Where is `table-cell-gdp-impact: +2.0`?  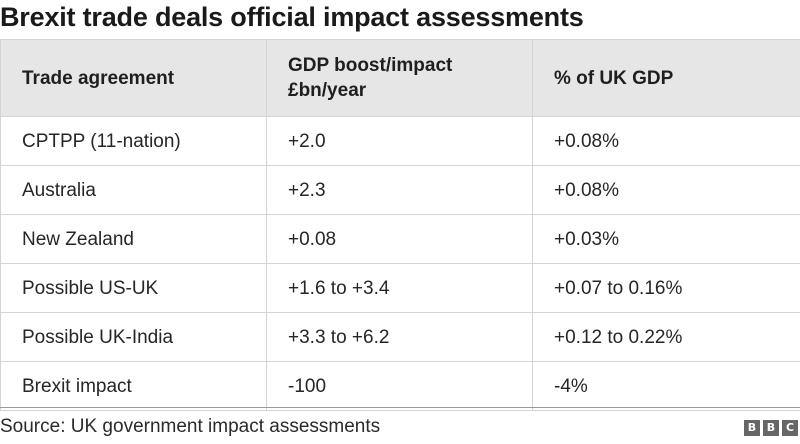 table-cell-gdp-impact: +2.0 is located at coordinates (399, 141).